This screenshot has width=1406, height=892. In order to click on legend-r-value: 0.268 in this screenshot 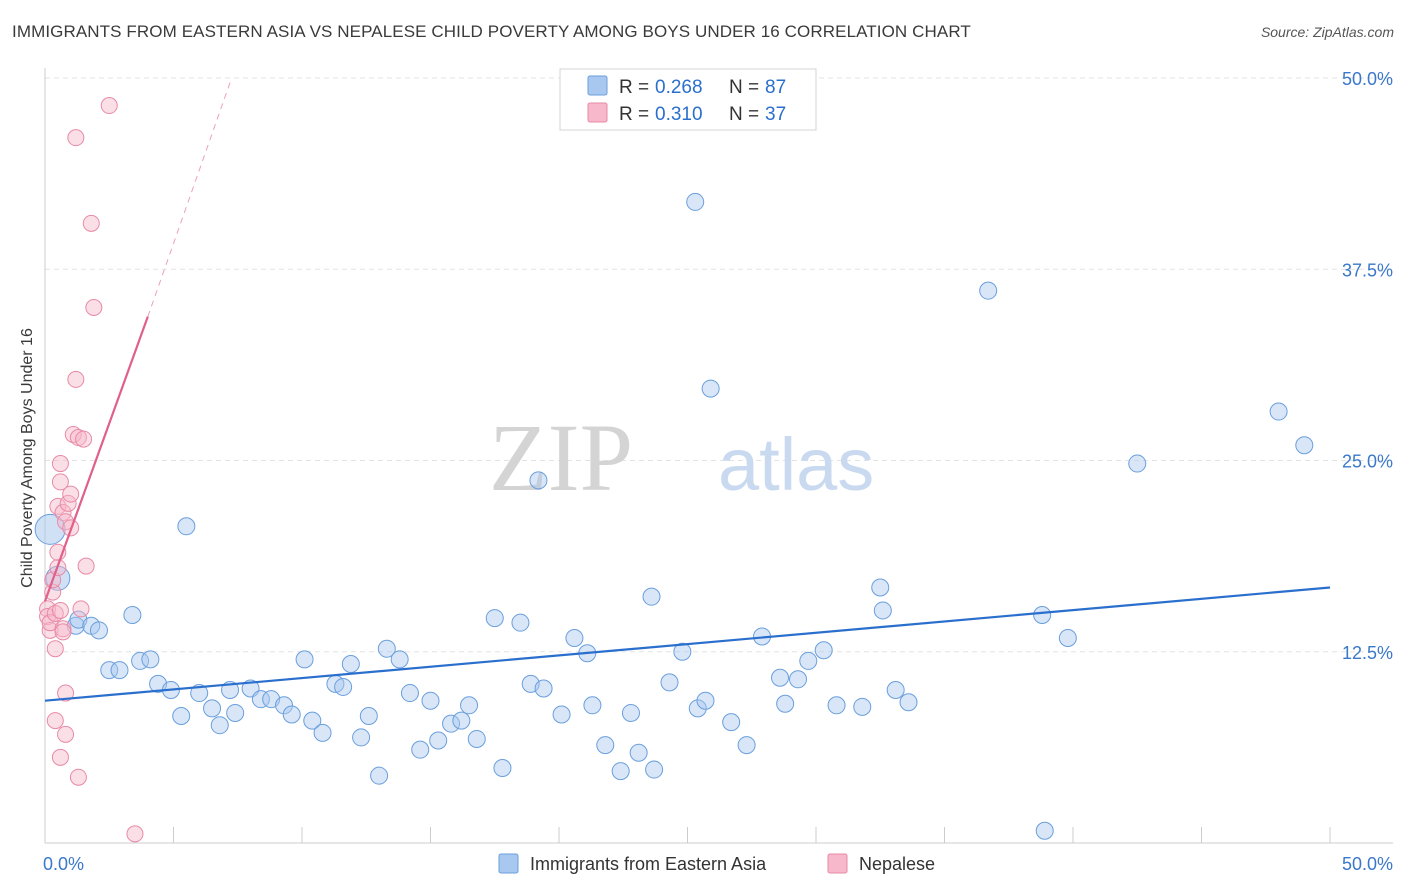, I will do `click(679, 87)`.